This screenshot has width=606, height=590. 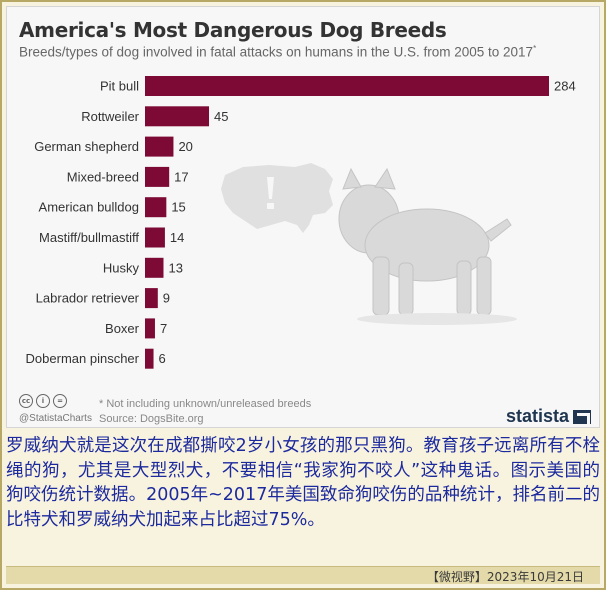 What do you see at coordinates (119, 86) in the screenshot?
I see `category-label: Pit bull` at bounding box center [119, 86].